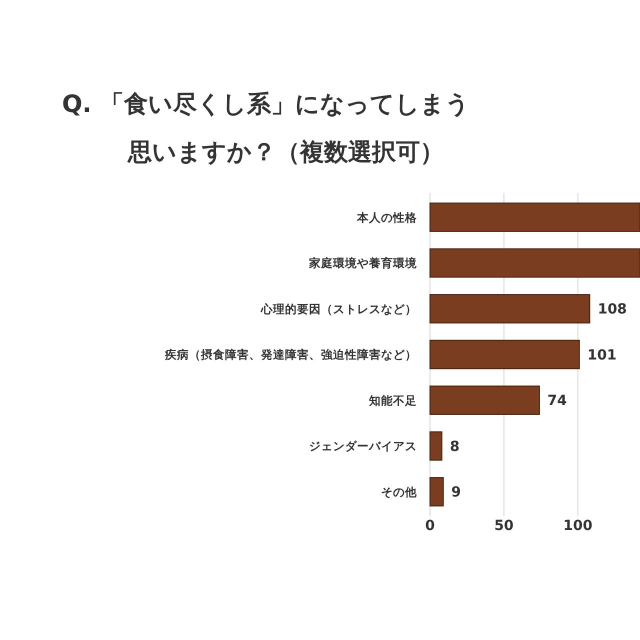  I want to click on y-tick-label: その他, so click(399, 491).